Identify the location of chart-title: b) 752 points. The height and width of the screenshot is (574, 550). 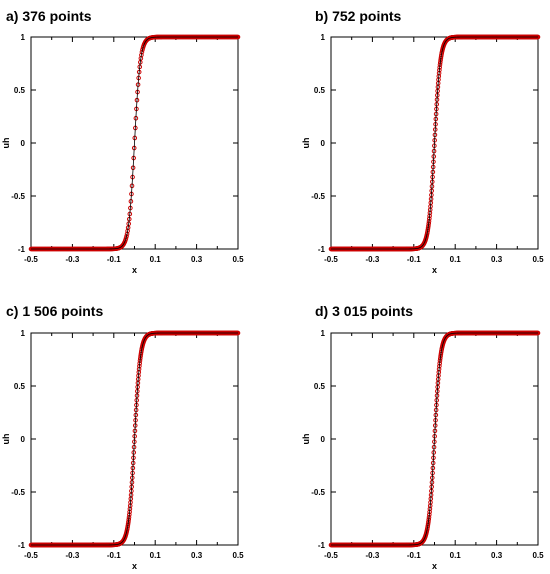
(358, 16).